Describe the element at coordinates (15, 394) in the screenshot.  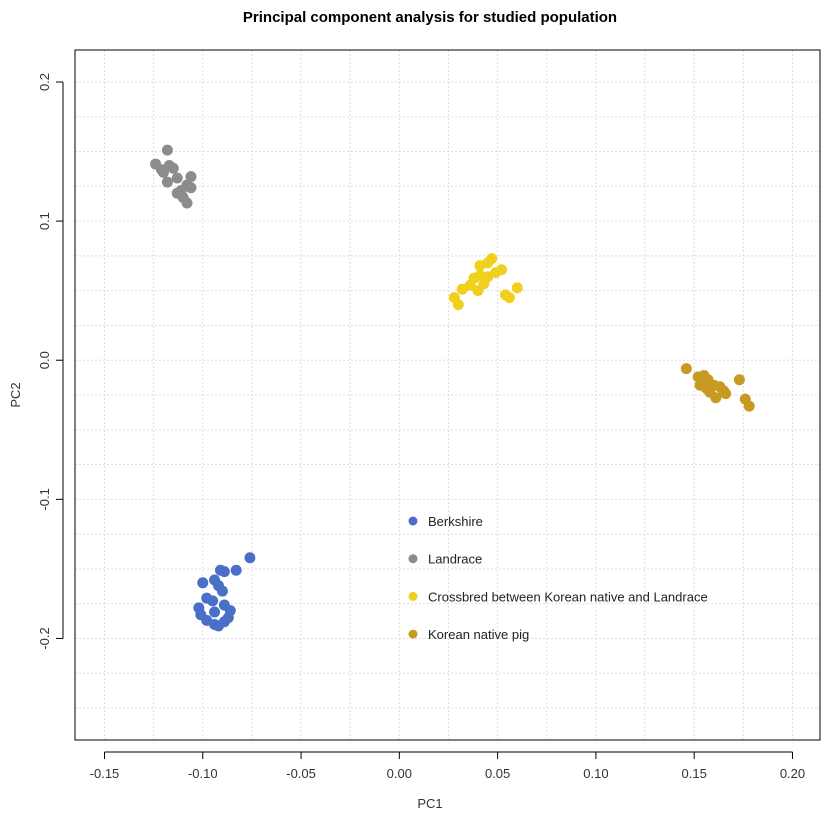
I see `y-axis-label: PC2` at that location.